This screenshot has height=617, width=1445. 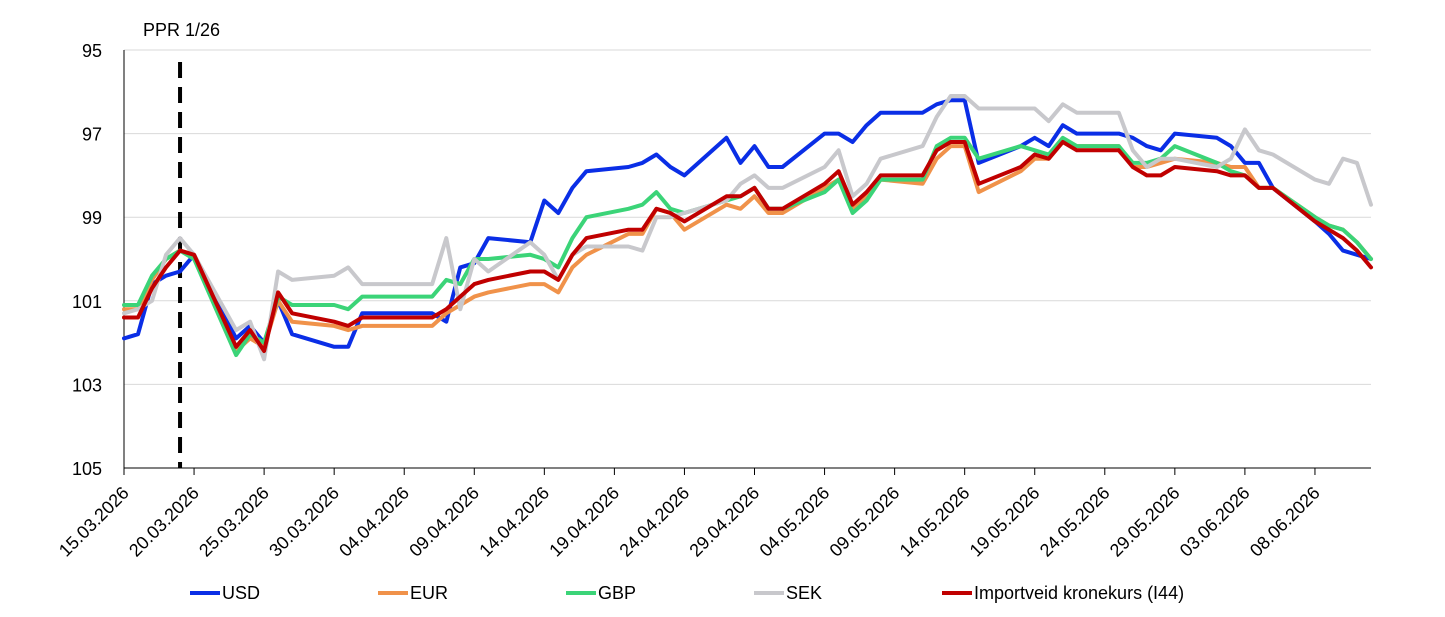 What do you see at coordinates (92, 51) in the screenshot?
I see `y-tick-label: 95` at bounding box center [92, 51].